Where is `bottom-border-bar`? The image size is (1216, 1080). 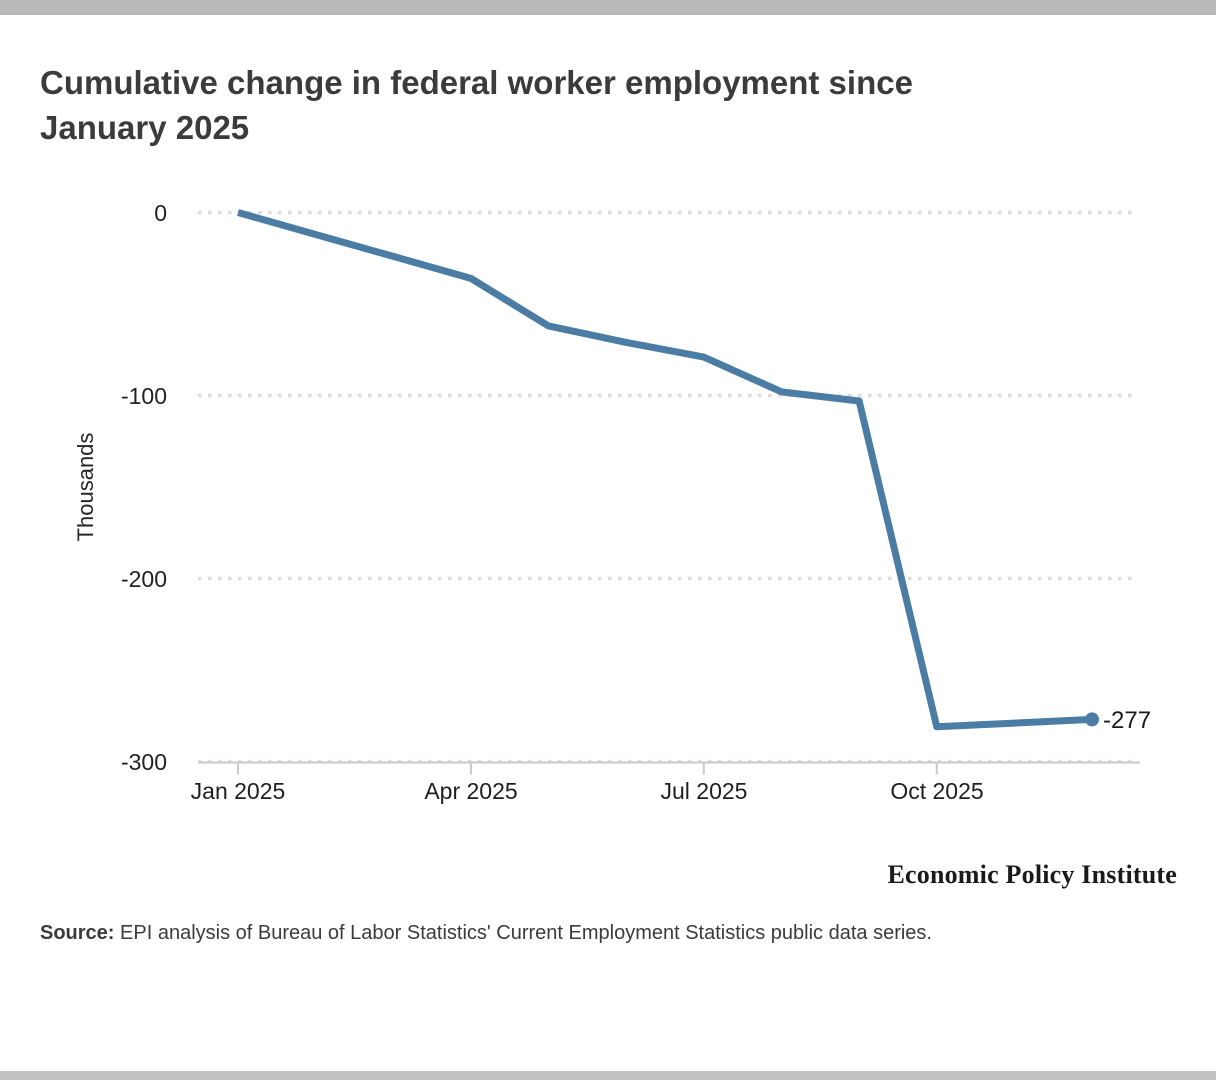
bottom-border-bar is located at coordinates (608, 1075).